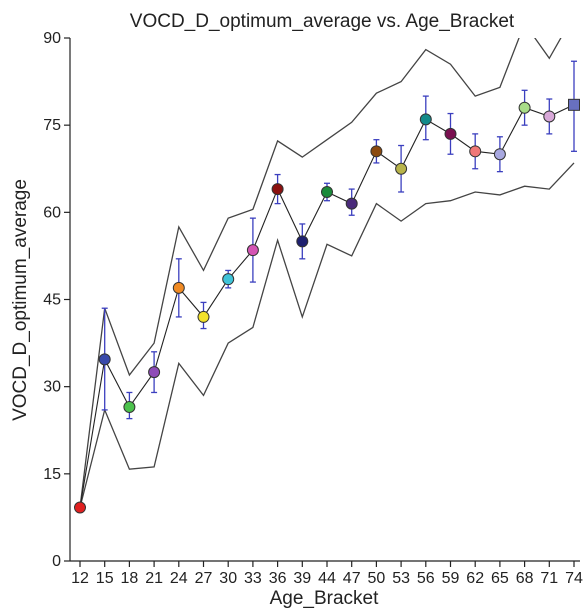 The image size is (583, 609). Describe the element at coordinates (130, 578) in the screenshot. I see `x-tick-label: 18` at that location.